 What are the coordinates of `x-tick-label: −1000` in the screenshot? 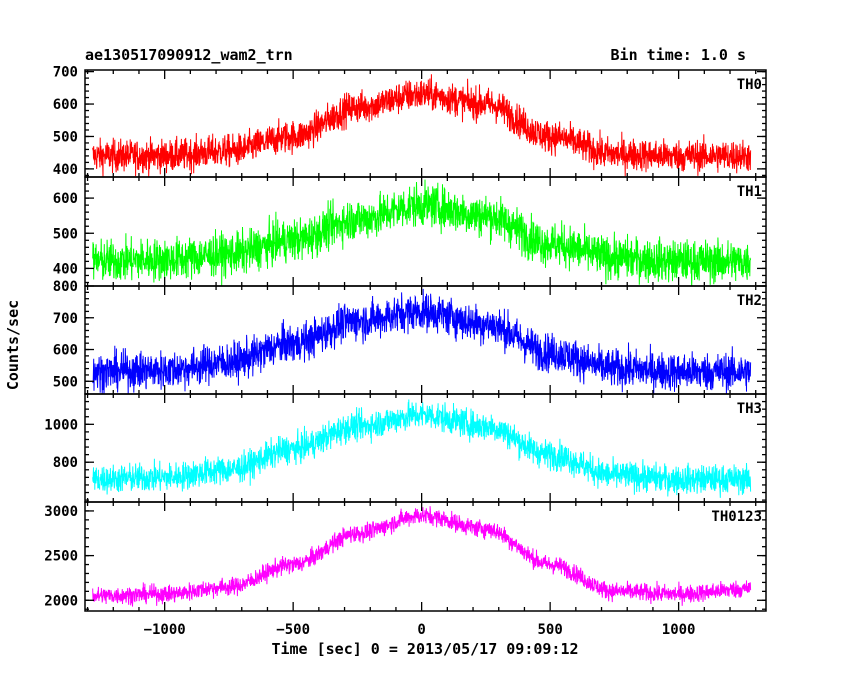 It's located at (165, 630).